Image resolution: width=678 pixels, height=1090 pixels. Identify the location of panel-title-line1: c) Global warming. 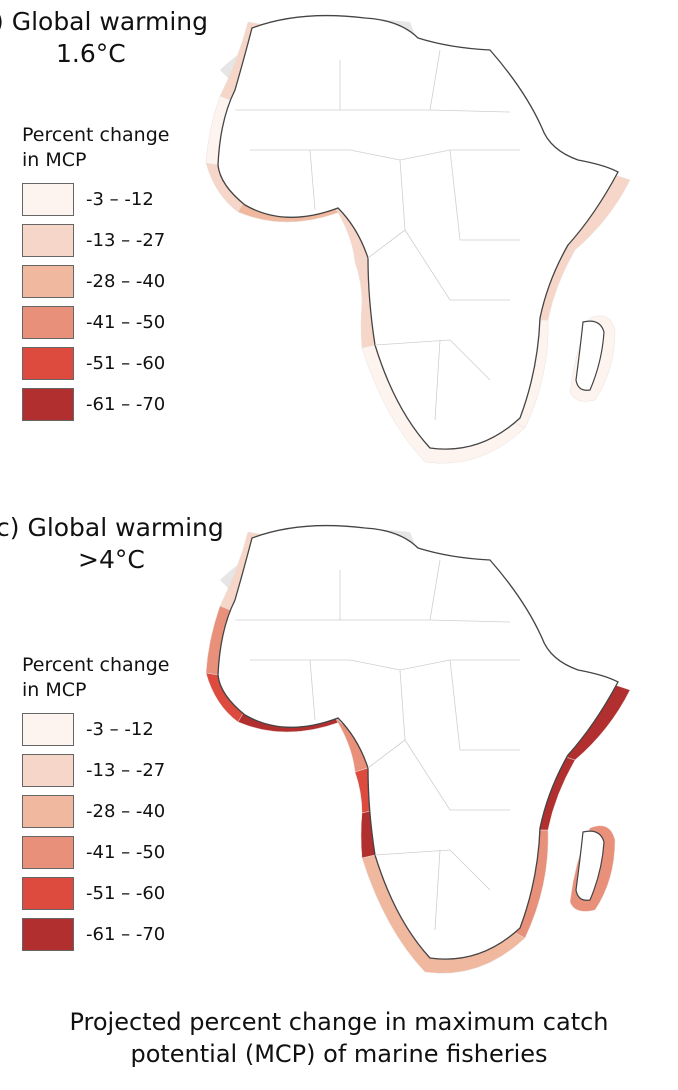
(112, 527).